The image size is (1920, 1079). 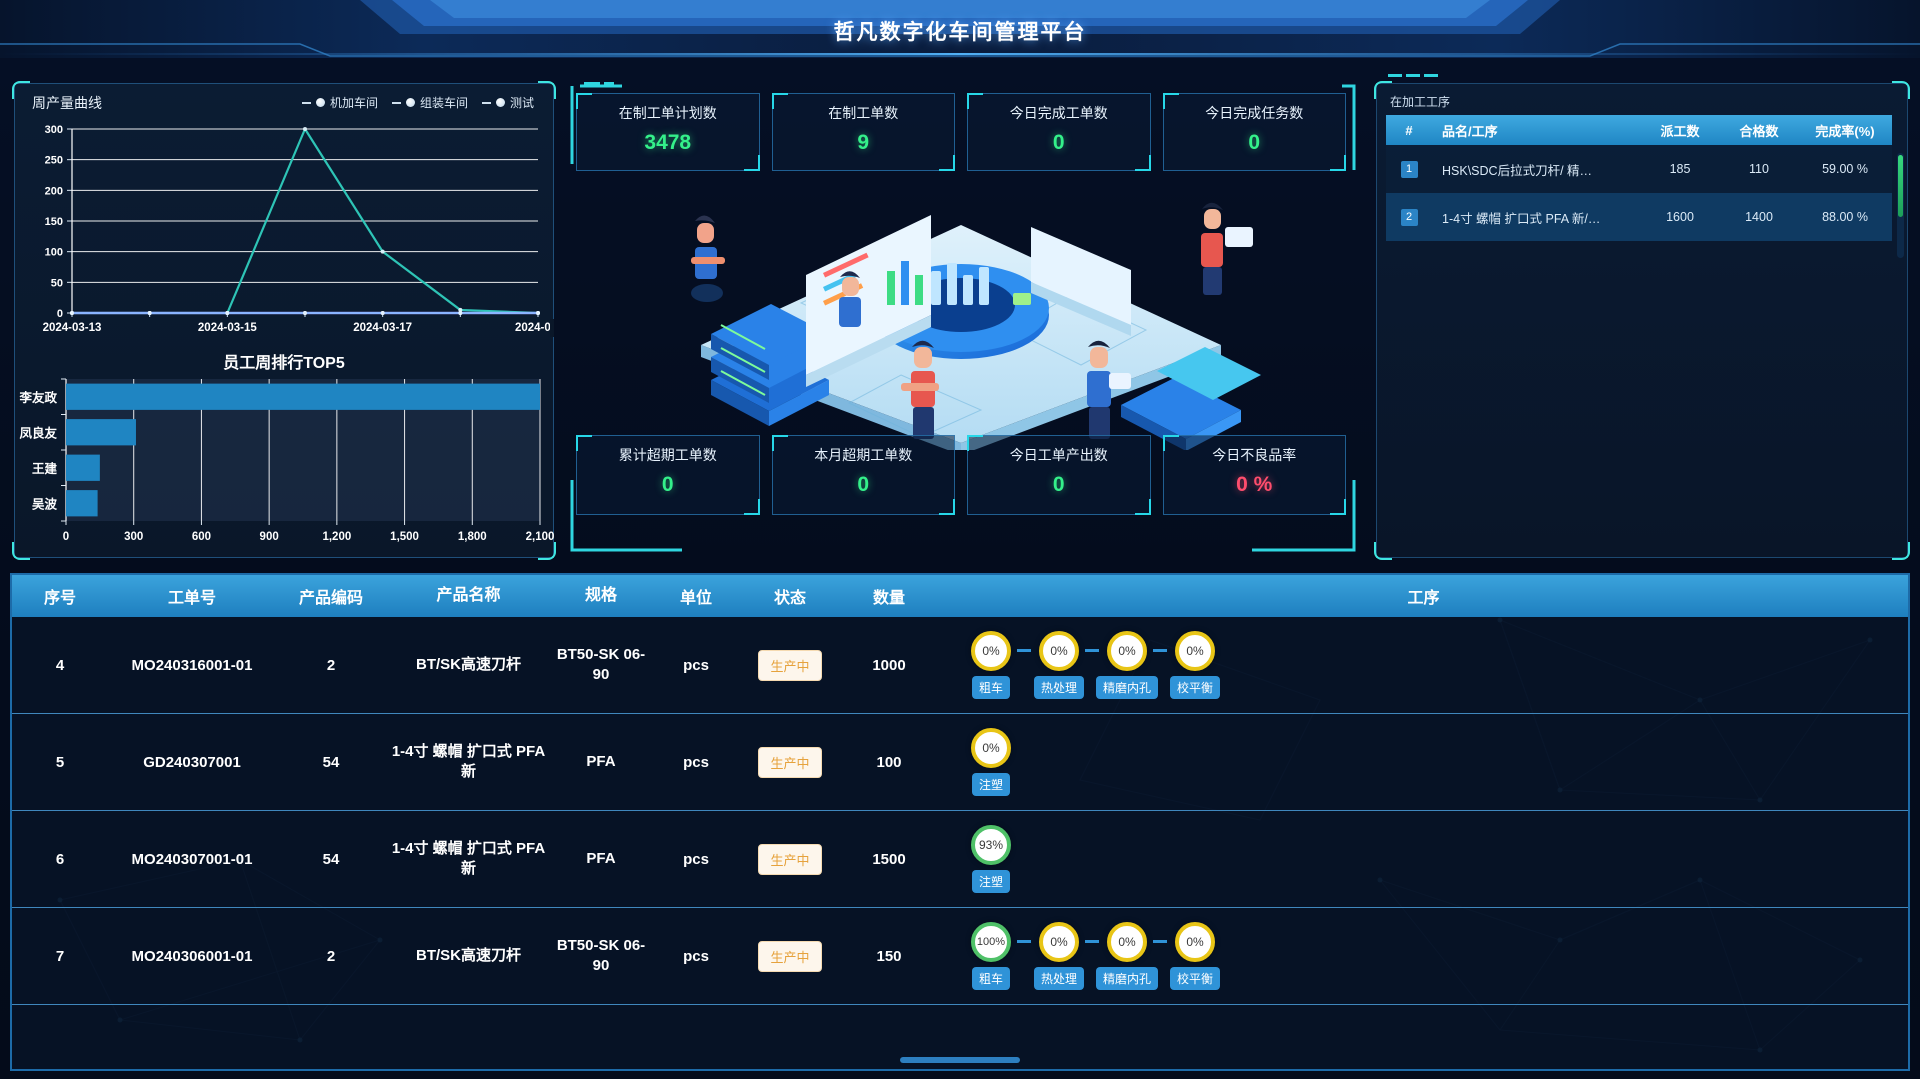 I want to click on cell-quantity: 150, so click(x=889, y=956).